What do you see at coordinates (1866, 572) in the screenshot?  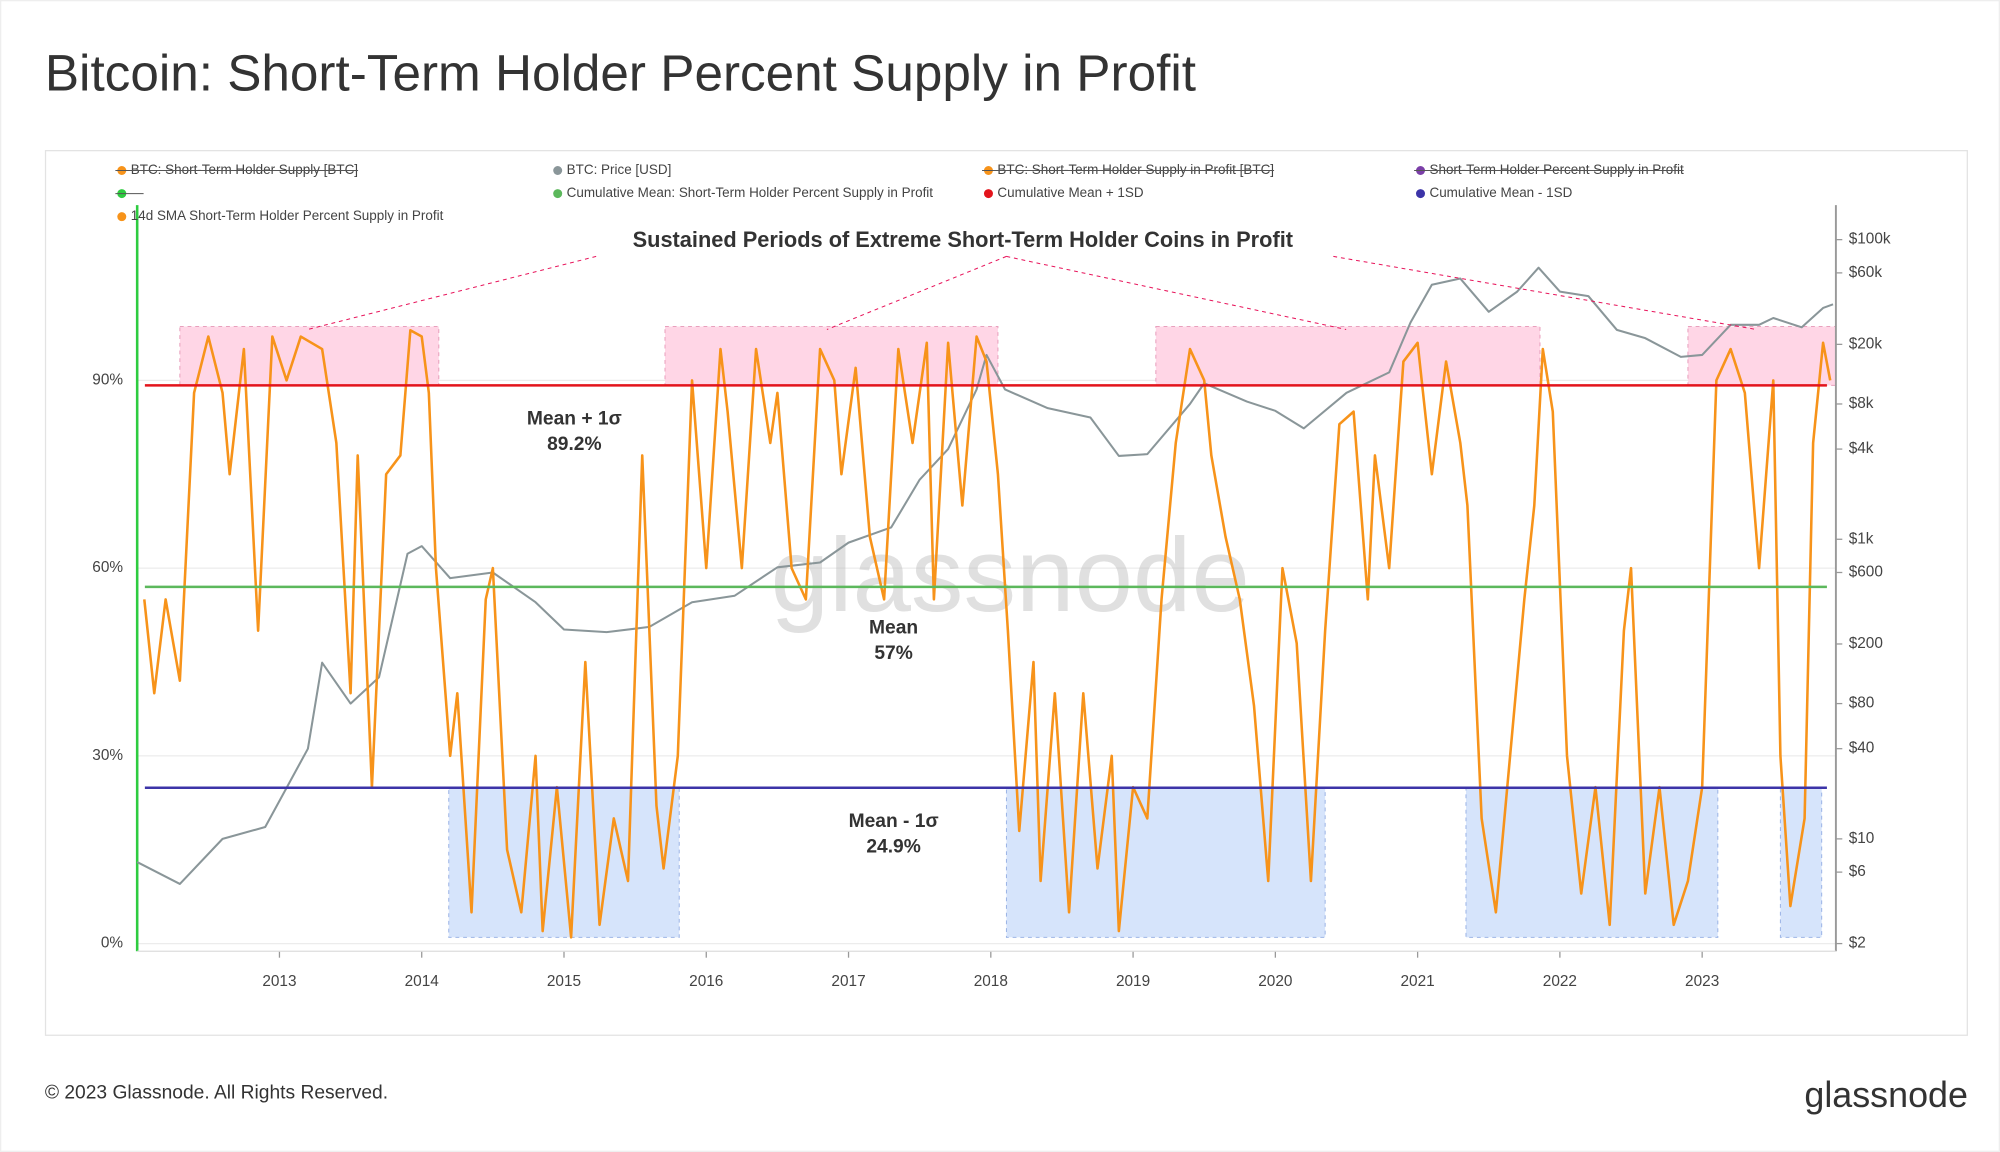 I see `y2-tick-label: $600` at bounding box center [1866, 572].